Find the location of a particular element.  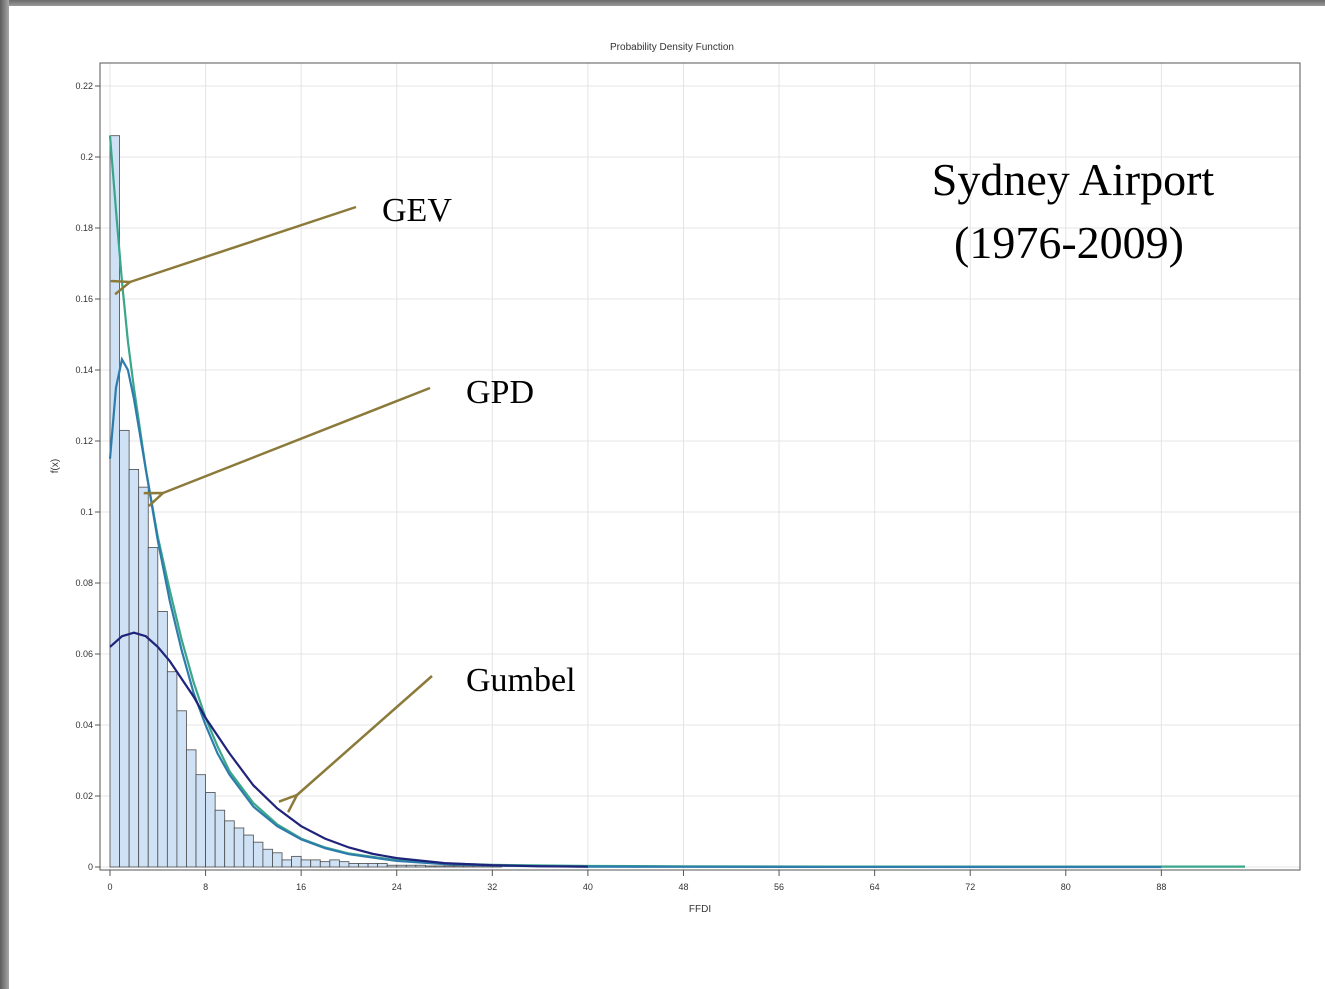

x-tick-label: 0 is located at coordinates (109, 887).